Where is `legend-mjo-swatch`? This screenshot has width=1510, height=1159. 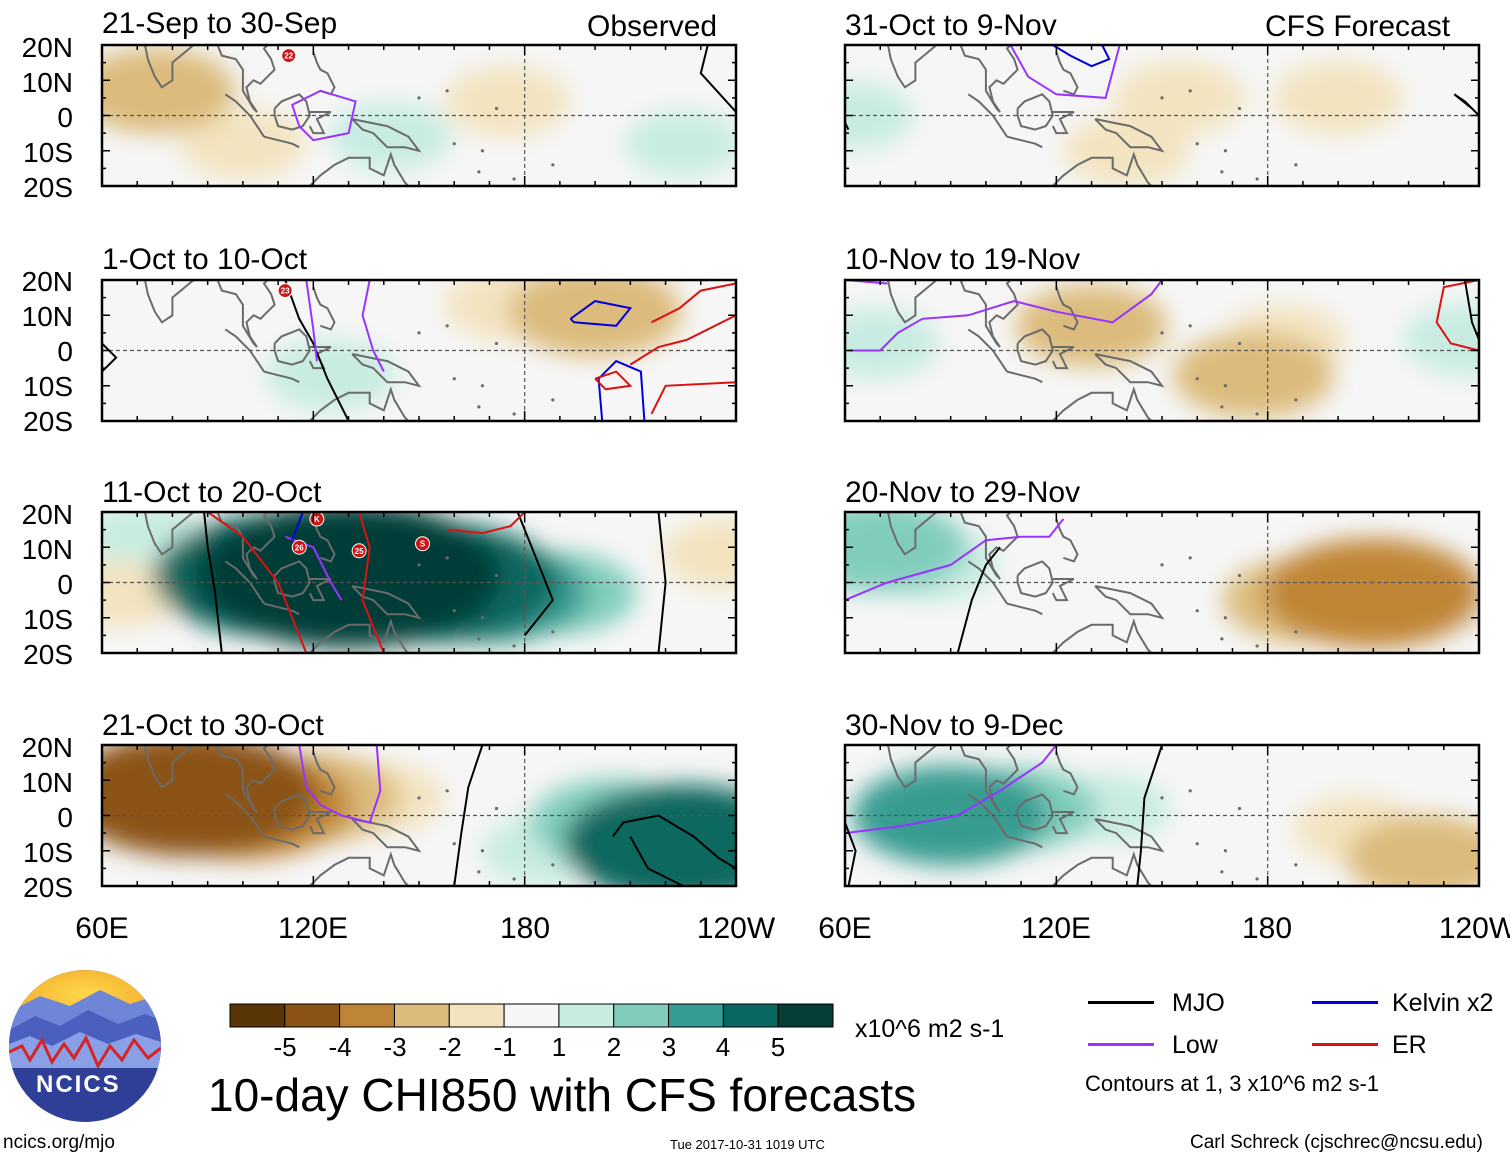
legend-mjo-swatch is located at coordinates (1121, 1002).